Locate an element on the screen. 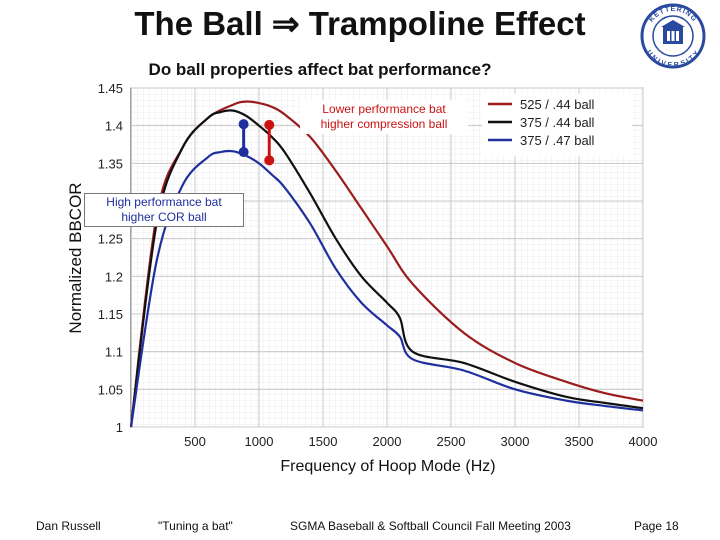 This screenshot has width=720, height=540. x-tick-label: 3500 is located at coordinates (579, 441).